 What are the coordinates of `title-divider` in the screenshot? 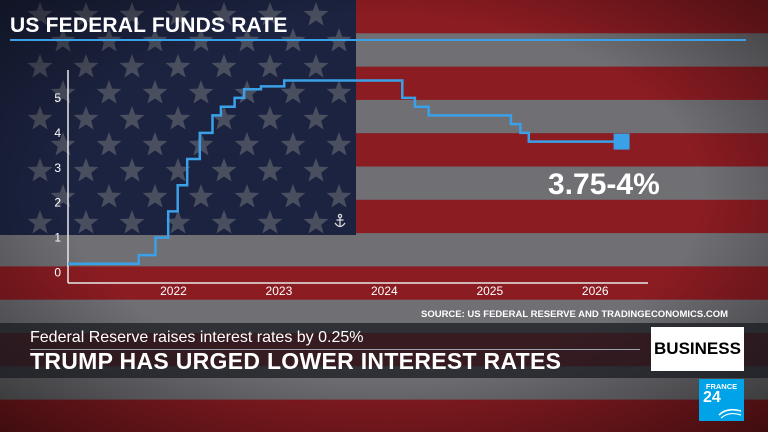 It's located at (378, 40).